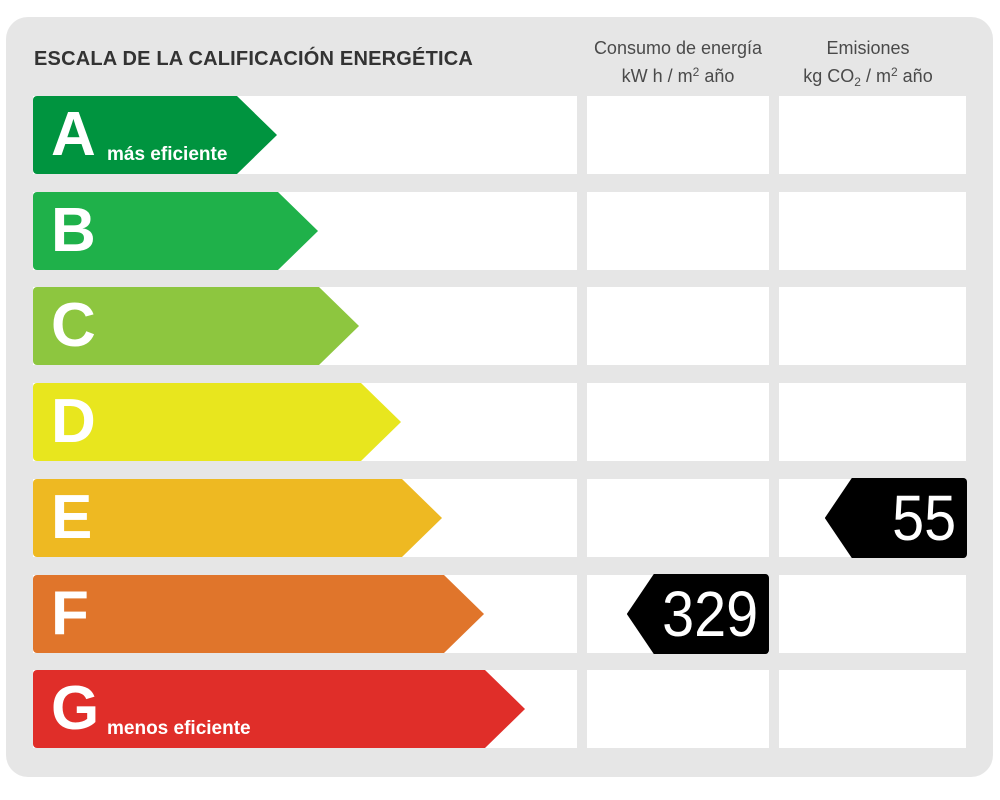 This screenshot has width=1000, height=800. I want to click on rating-arrow-d: D, so click(217, 422).